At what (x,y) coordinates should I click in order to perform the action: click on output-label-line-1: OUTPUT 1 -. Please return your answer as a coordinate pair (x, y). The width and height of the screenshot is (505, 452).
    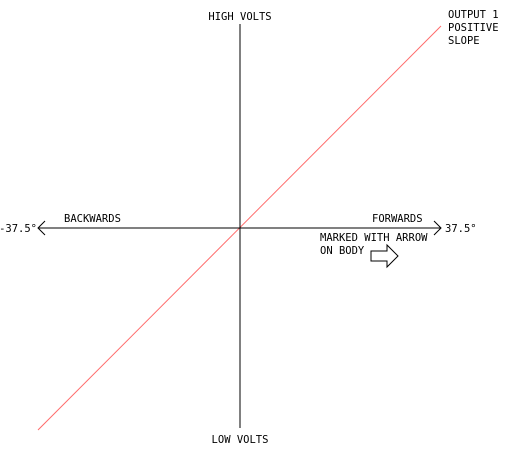
    Looking at the image, I should click on (476, 15).